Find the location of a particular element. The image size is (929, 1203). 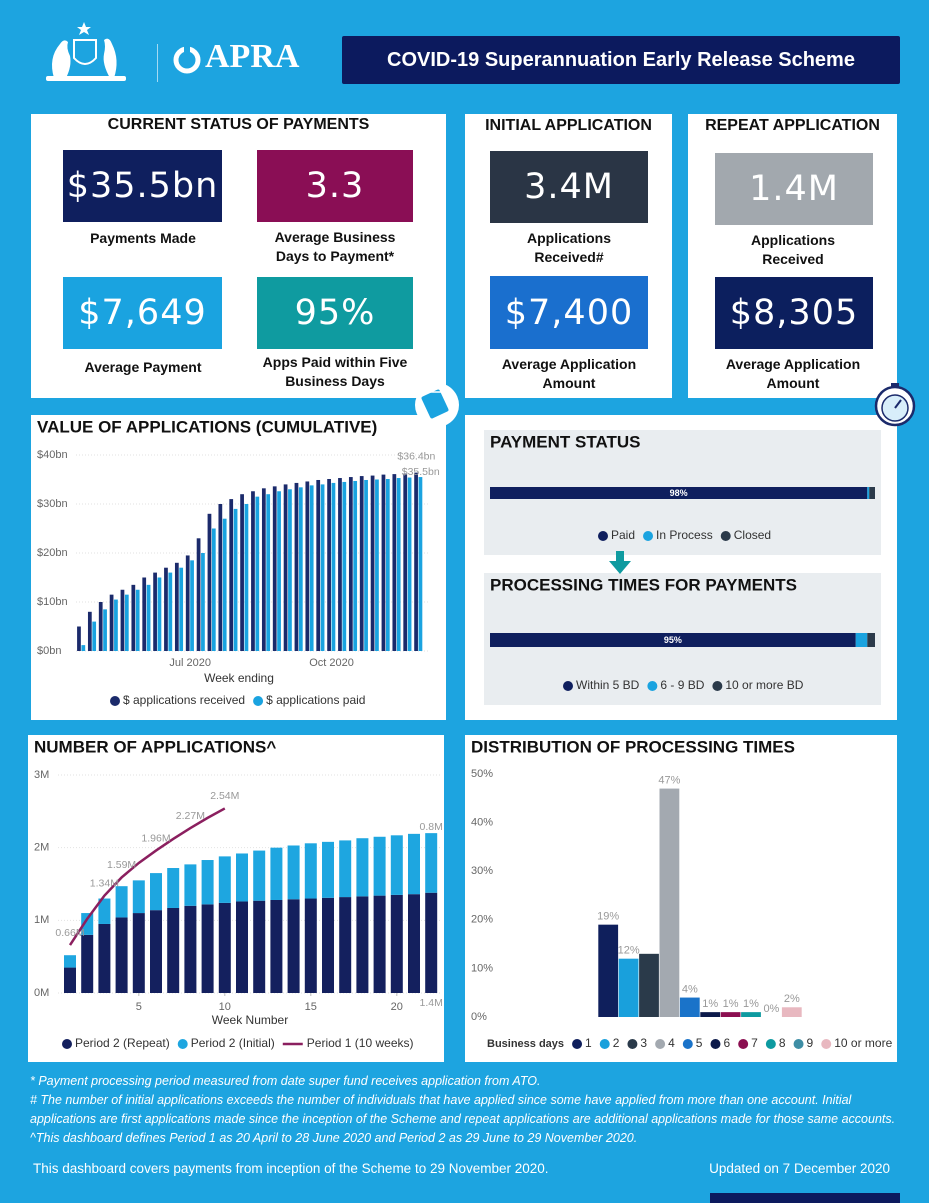

section-title: CURRENT STATUS OF PAYMENTS is located at coordinates (238, 124).